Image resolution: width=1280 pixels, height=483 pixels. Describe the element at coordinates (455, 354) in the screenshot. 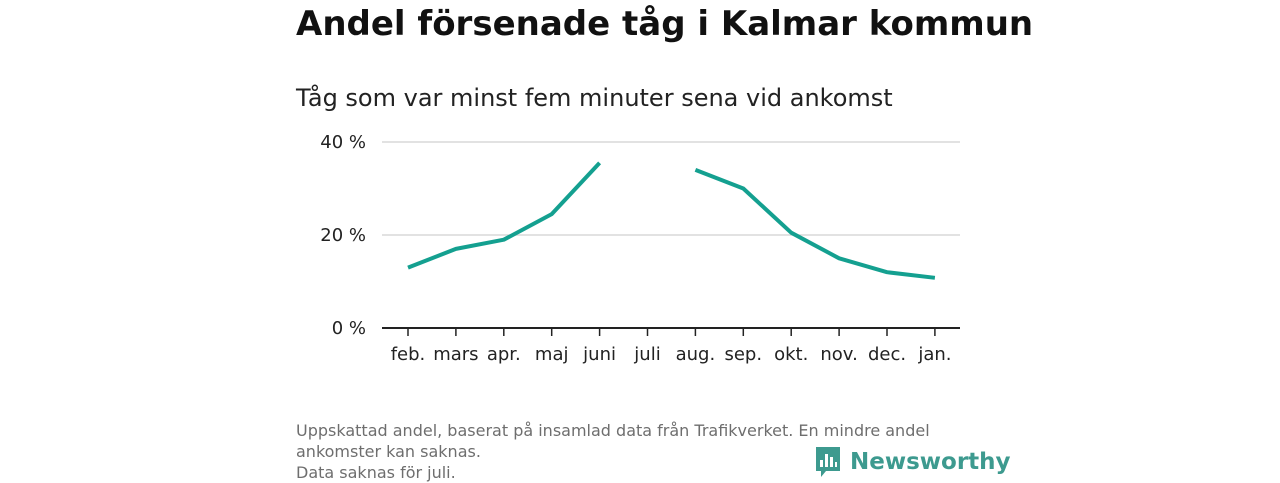

I see `x-tick-label: mars` at that location.